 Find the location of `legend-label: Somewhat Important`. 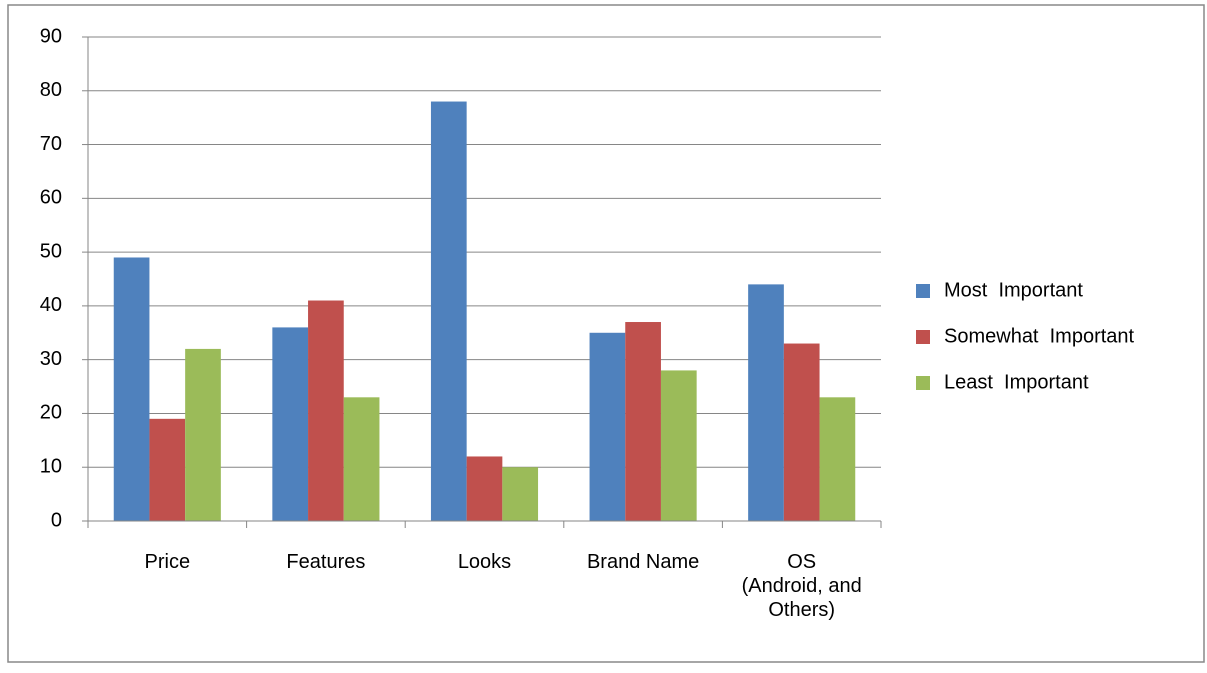

legend-label: Somewhat Important is located at coordinates (1039, 336).